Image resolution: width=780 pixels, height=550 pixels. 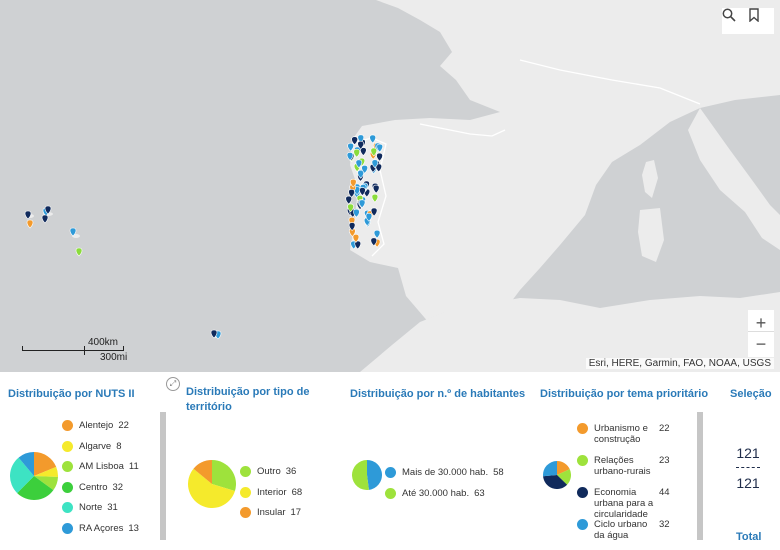 I want to click on bookmark-icon, so click(x=754, y=15).